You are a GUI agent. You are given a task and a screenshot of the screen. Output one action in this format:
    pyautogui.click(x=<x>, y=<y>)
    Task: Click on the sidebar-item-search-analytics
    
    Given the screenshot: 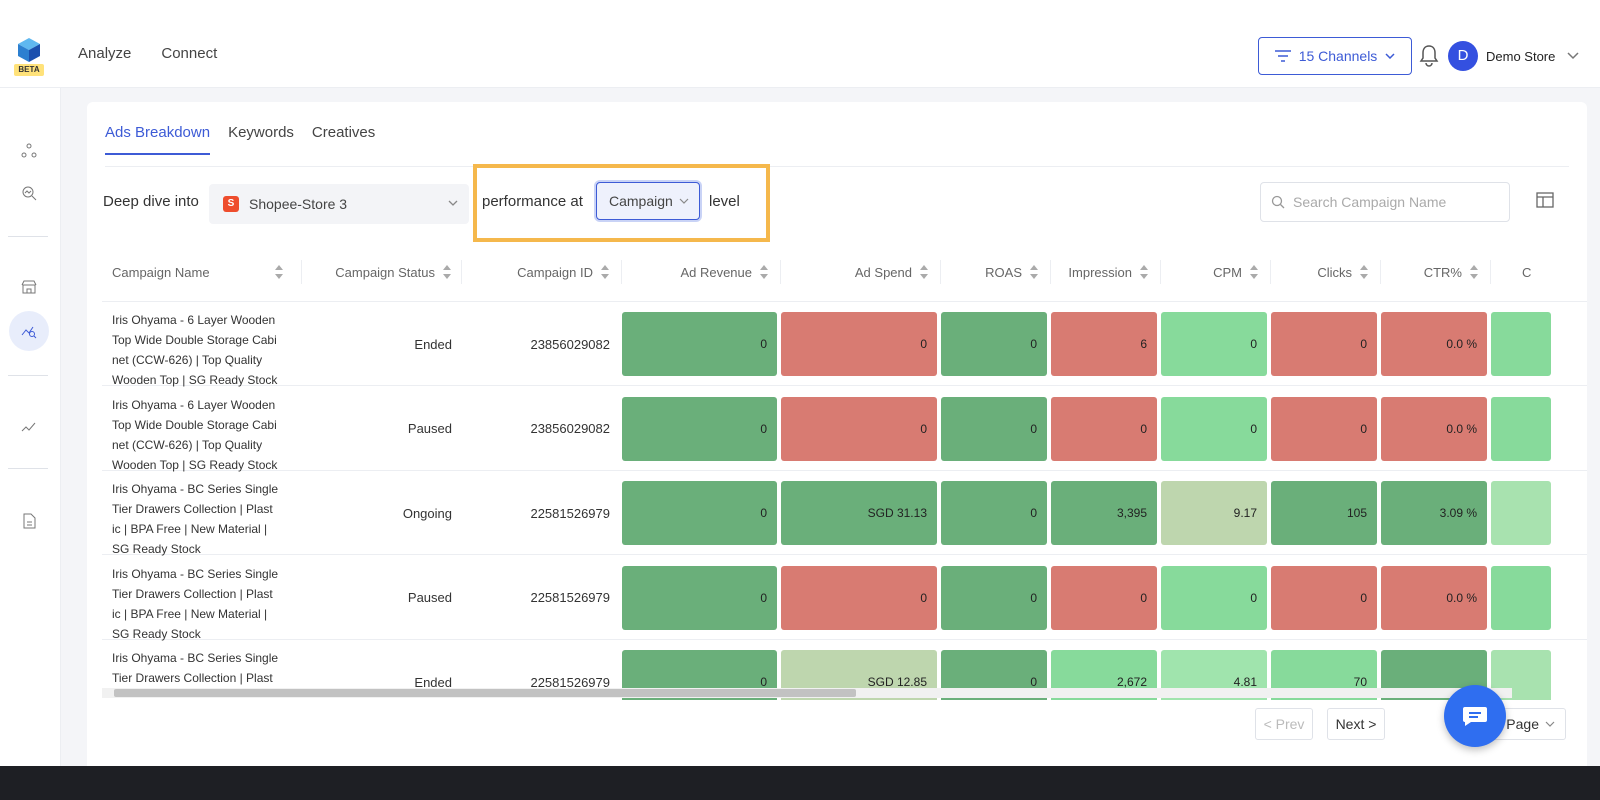 What is the action you would take?
    pyautogui.click(x=29, y=193)
    